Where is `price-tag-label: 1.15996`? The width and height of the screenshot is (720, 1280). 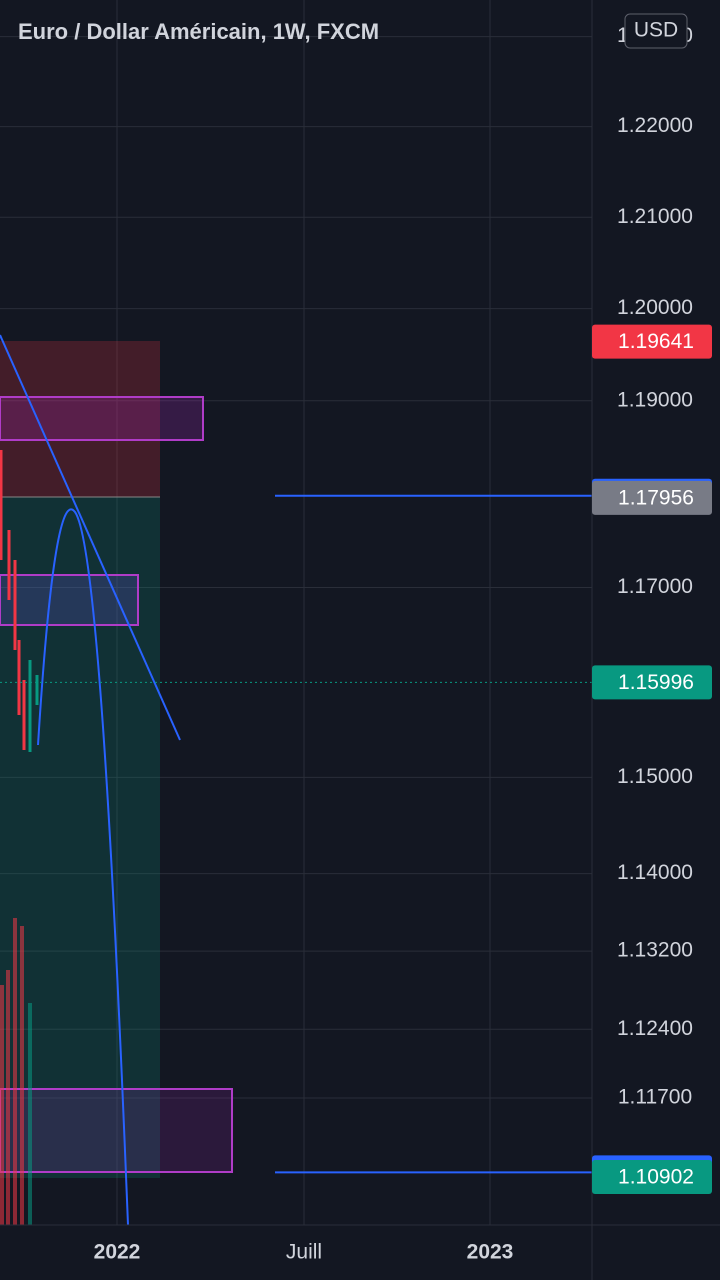 price-tag-label: 1.15996 is located at coordinates (656, 682).